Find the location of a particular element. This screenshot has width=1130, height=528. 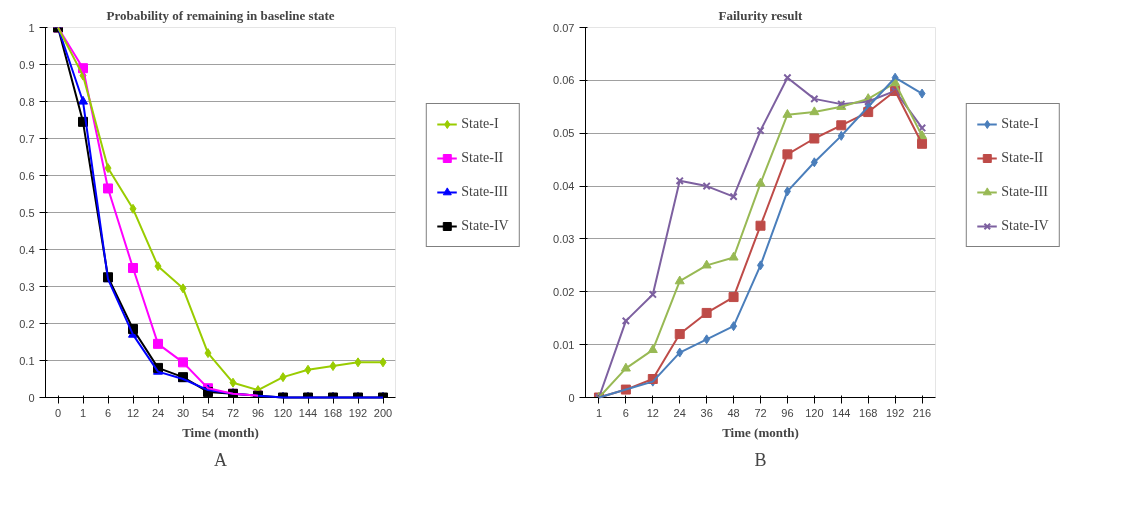

y-tick-label: 0.8 is located at coordinates (27, 101).